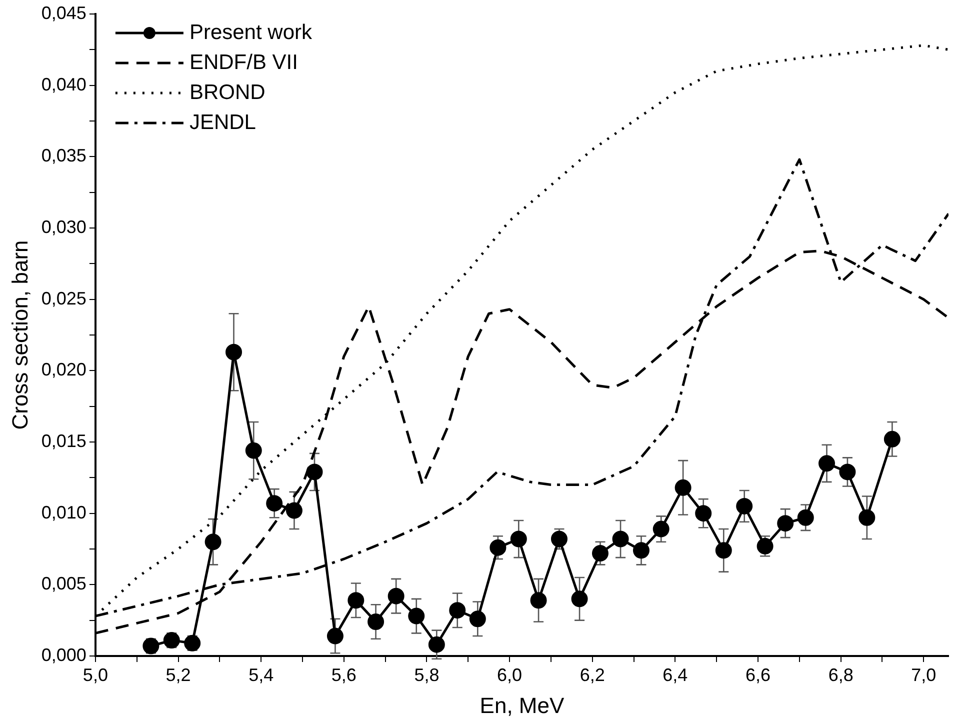 The width and height of the screenshot is (958, 728). Describe the element at coordinates (250, 32) in the screenshot. I see `legend-label: Present work` at that location.